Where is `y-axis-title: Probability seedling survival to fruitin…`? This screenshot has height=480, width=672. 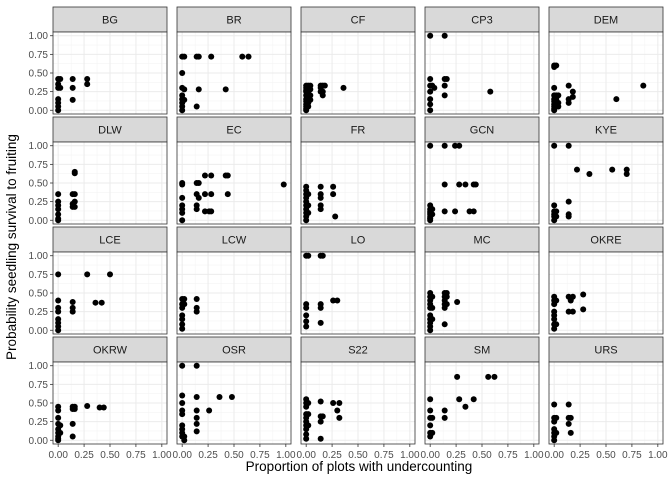
y-axis-title: Probability seedling survival to fruitin… is located at coordinates (11, 247).